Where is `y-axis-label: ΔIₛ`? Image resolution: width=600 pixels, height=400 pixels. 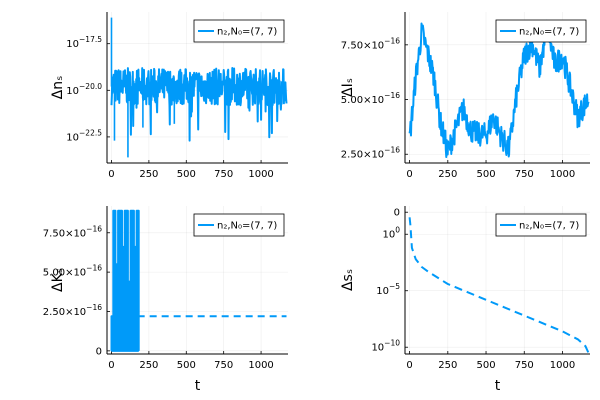 y-axis-label: ΔIₛ is located at coordinates (348, 87).